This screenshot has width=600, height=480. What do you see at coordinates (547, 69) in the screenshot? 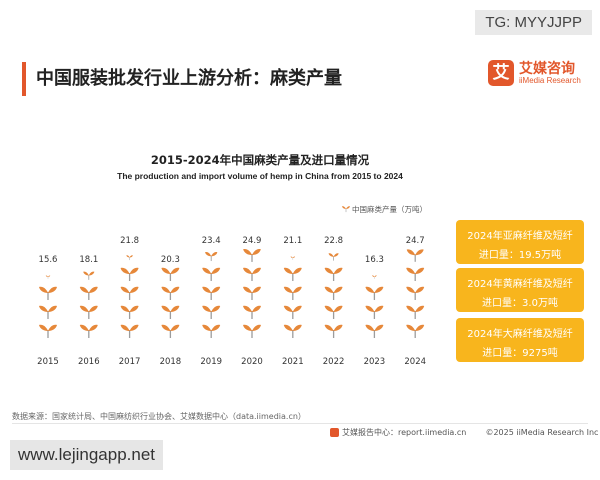
I see `logo-name-cn: 艾媒咨询` at bounding box center [547, 69].